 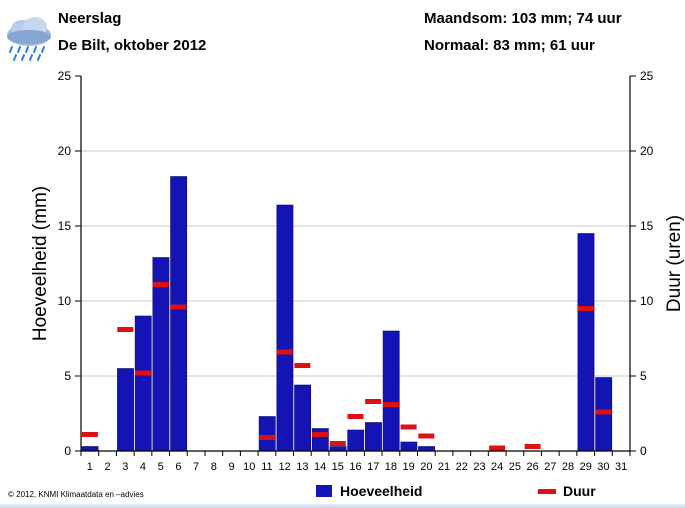 What do you see at coordinates (285, 467) in the screenshot?
I see `x-tick-label: 12` at bounding box center [285, 467].